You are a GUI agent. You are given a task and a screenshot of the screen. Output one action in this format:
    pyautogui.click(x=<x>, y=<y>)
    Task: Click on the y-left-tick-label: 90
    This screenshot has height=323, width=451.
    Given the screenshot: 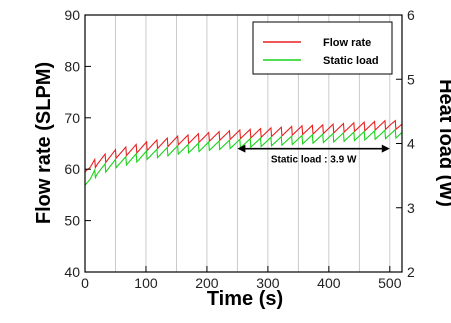 What is the action you would take?
    pyautogui.click(x=72, y=15)
    